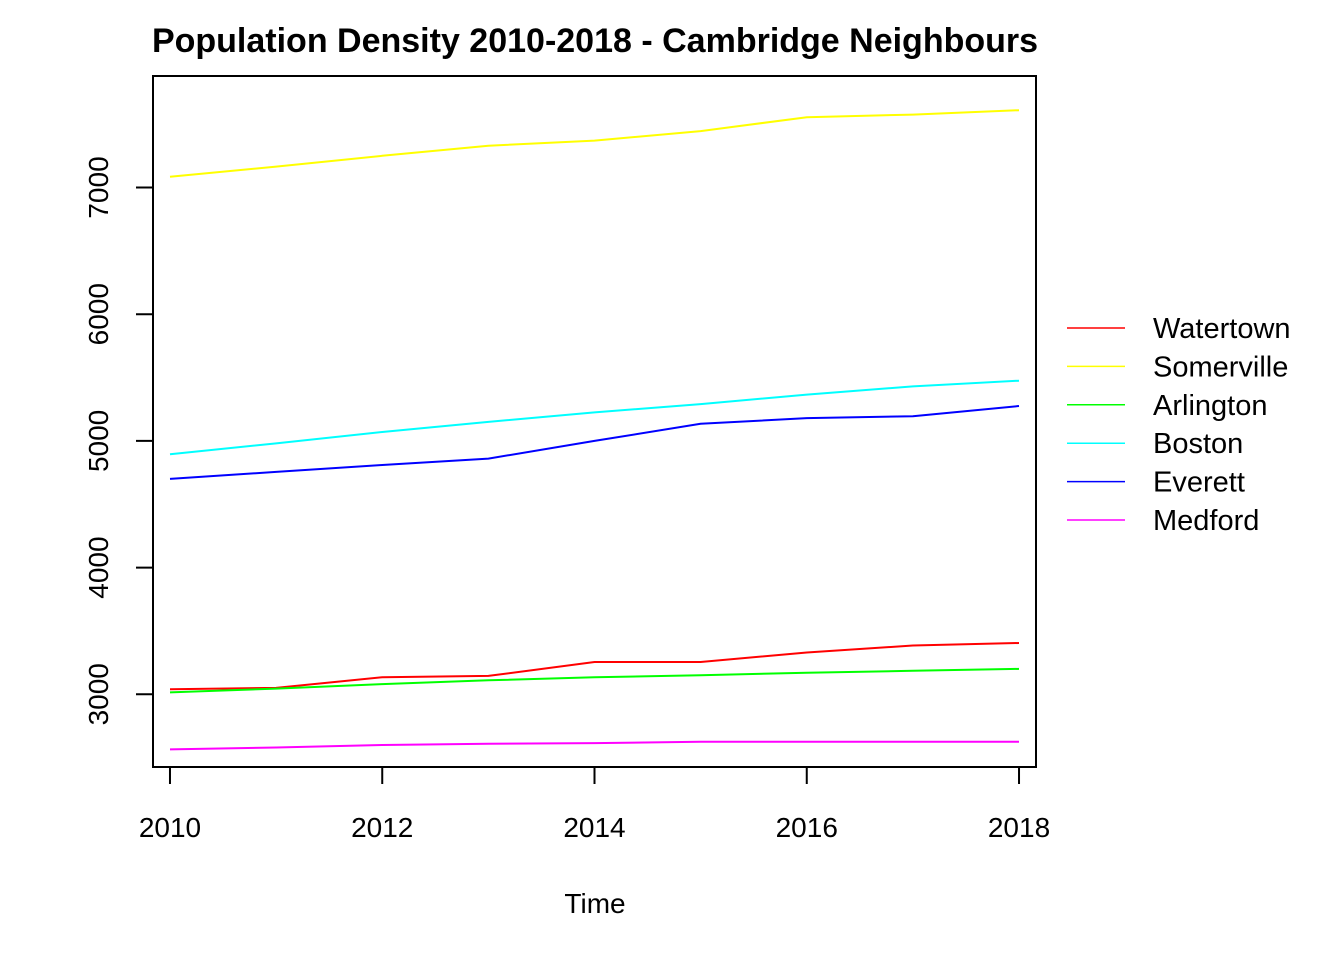 This screenshot has height=960, width=1344. What do you see at coordinates (594, 143) in the screenshot?
I see `series-line-somerville` at bounding box center [594, 143].